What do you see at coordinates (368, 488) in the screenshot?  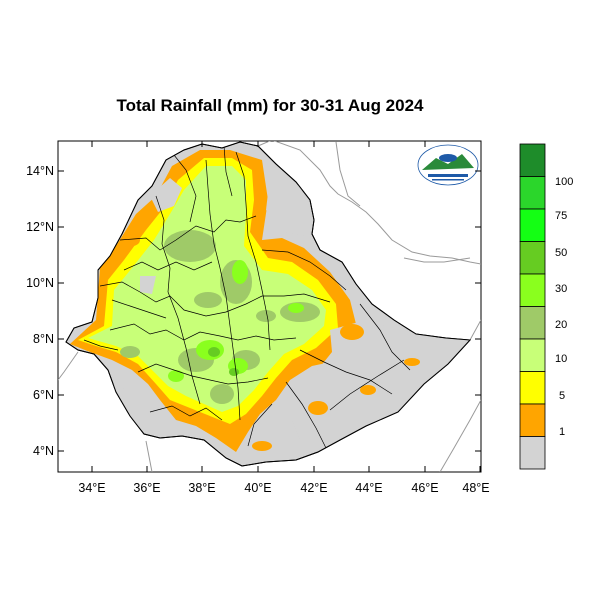 I see `lon-label: 44°E` at bounding box center [368, 488].